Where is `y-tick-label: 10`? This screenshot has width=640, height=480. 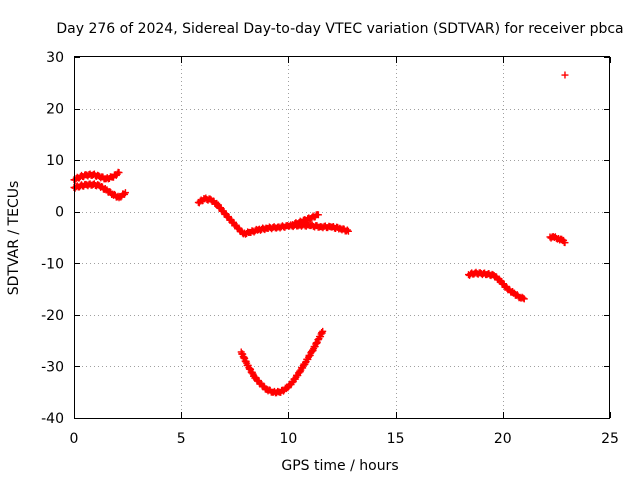 y-tick-label: 10 is located at coordinates (55, 161).